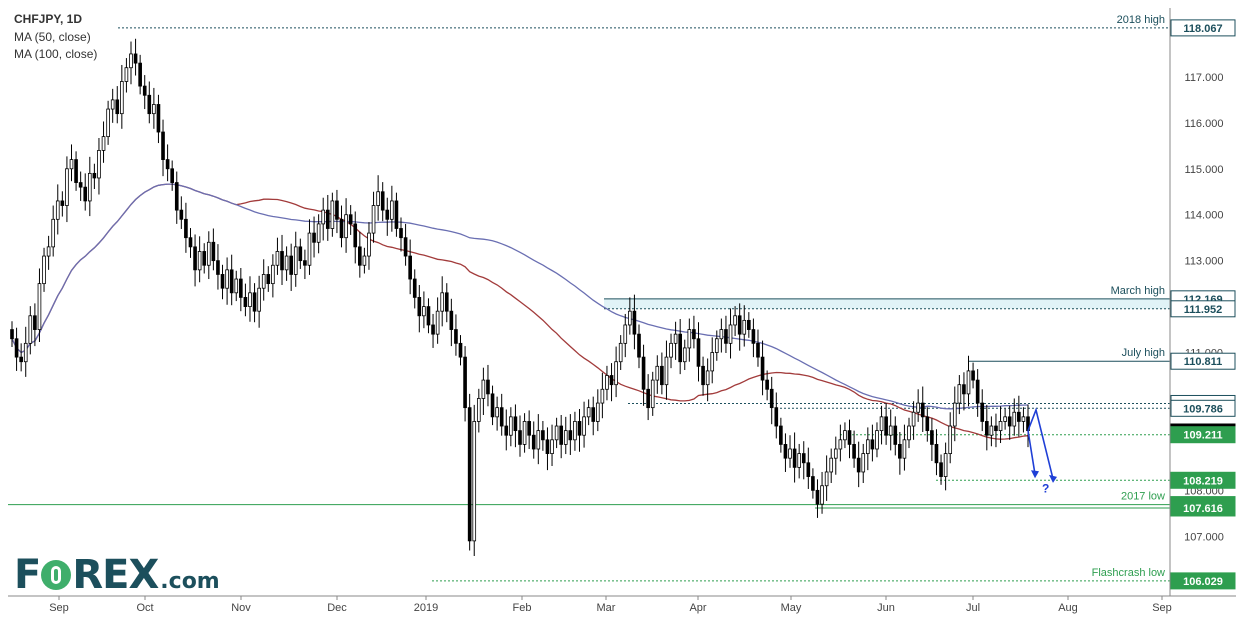 The width and height of the screenshot is (1236, 630). I want to click on symbol-title: CHFJPY, 1D, so click(48, 19).